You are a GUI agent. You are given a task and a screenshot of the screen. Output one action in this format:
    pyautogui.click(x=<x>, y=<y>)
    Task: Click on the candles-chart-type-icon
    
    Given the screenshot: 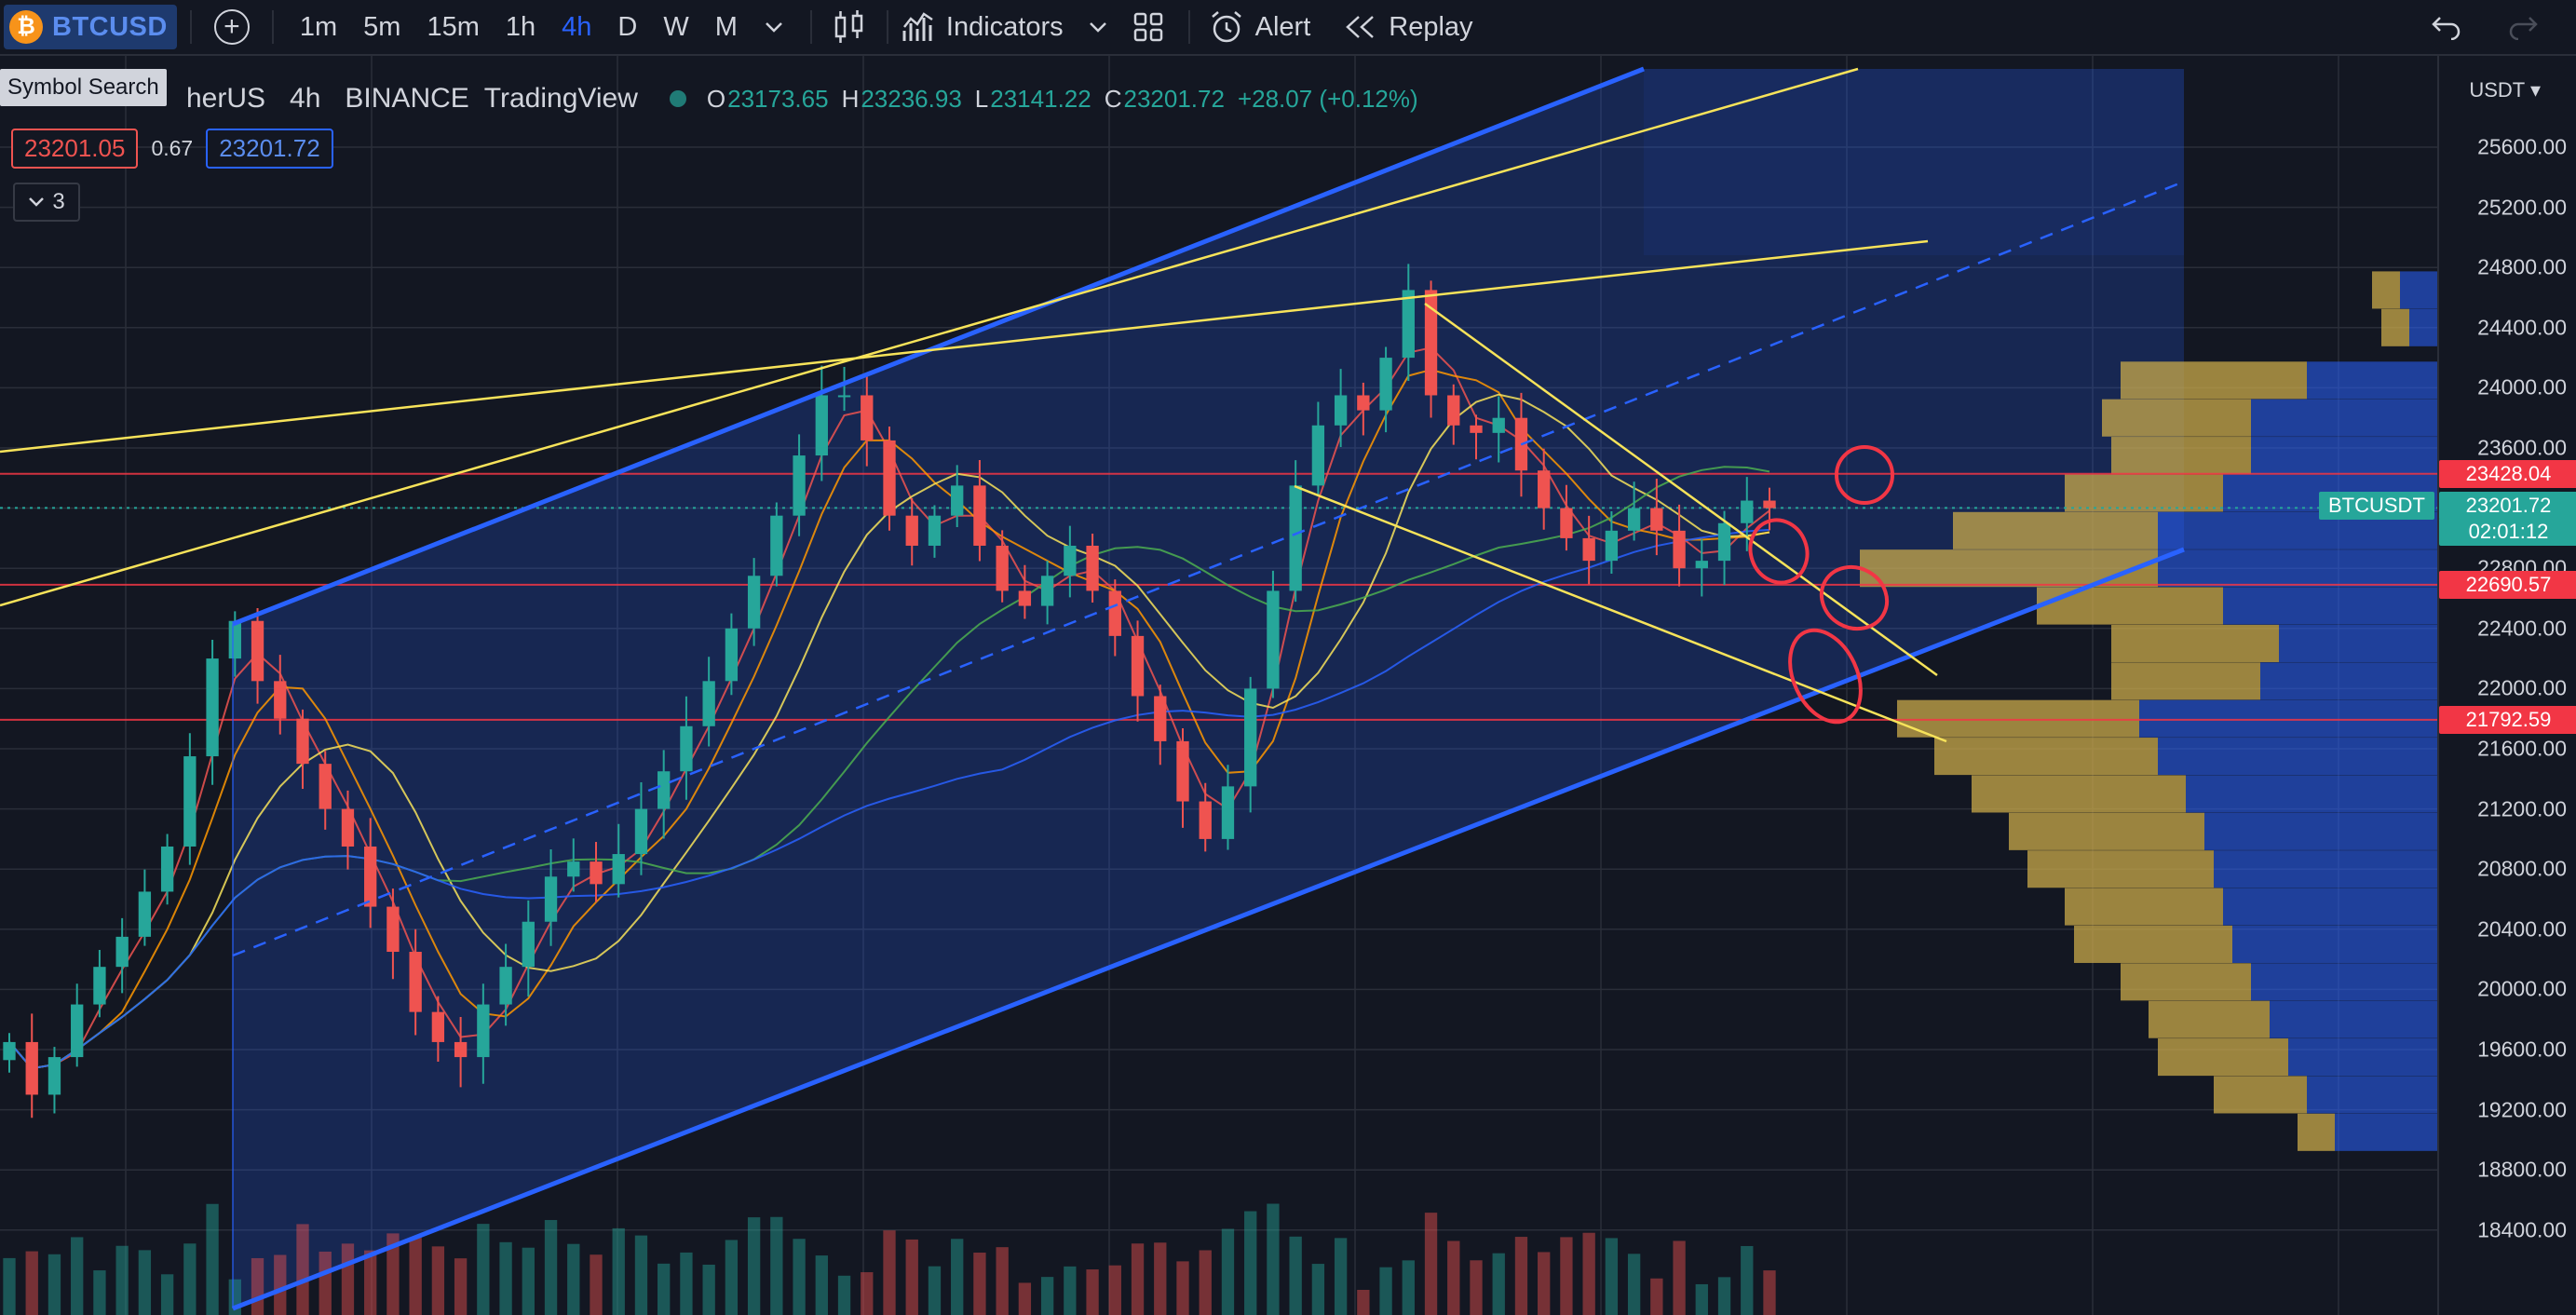 What is the action you would take?
    pyautogui.click(x=849, y=27)
    